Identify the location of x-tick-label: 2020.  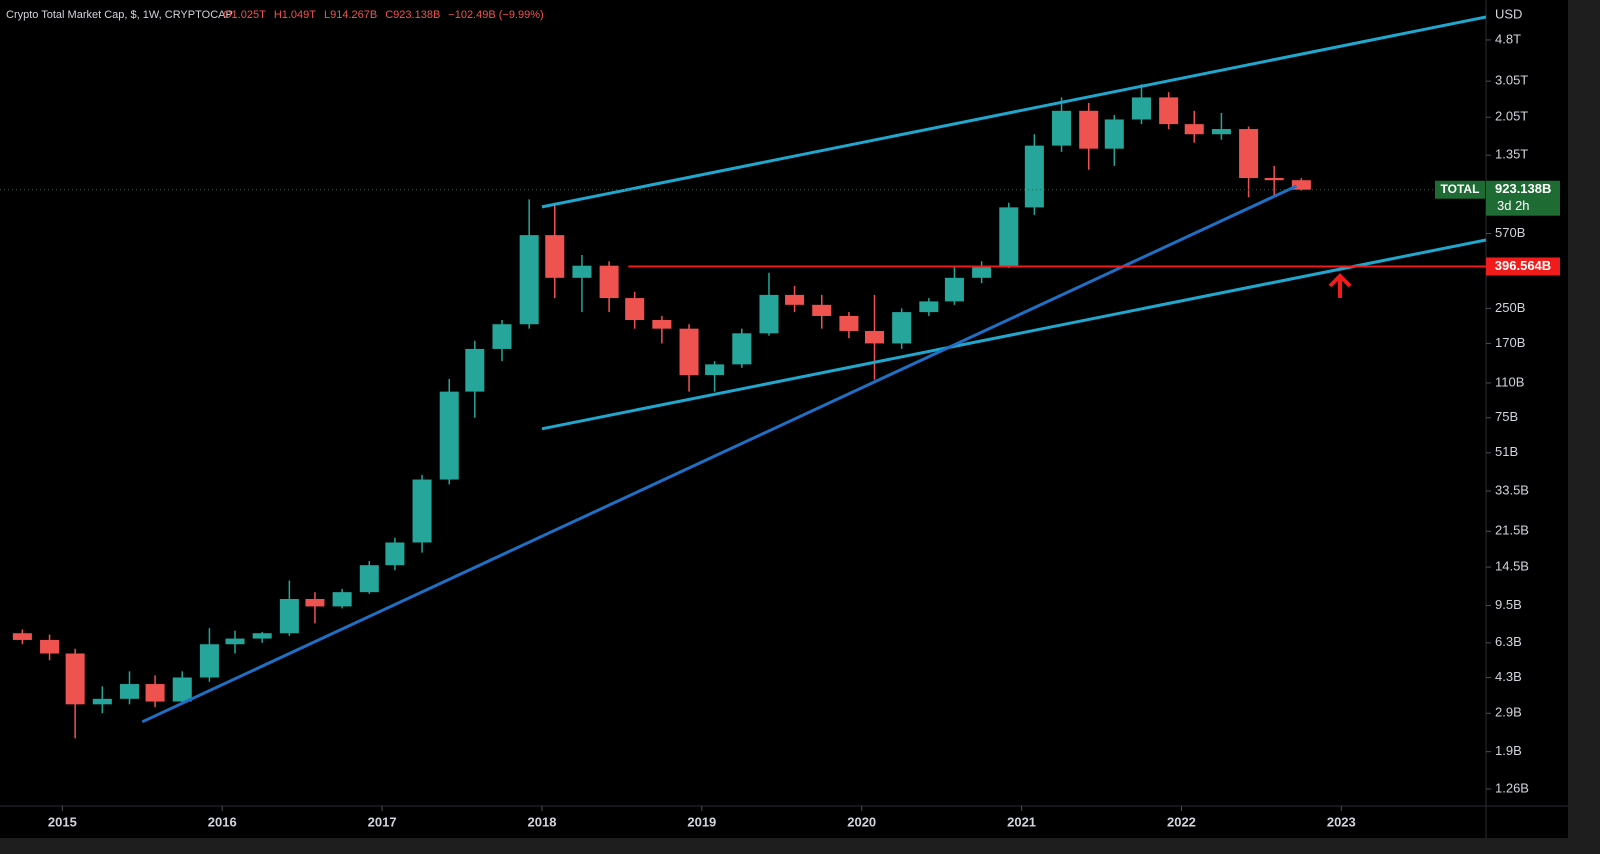
(861, 821).